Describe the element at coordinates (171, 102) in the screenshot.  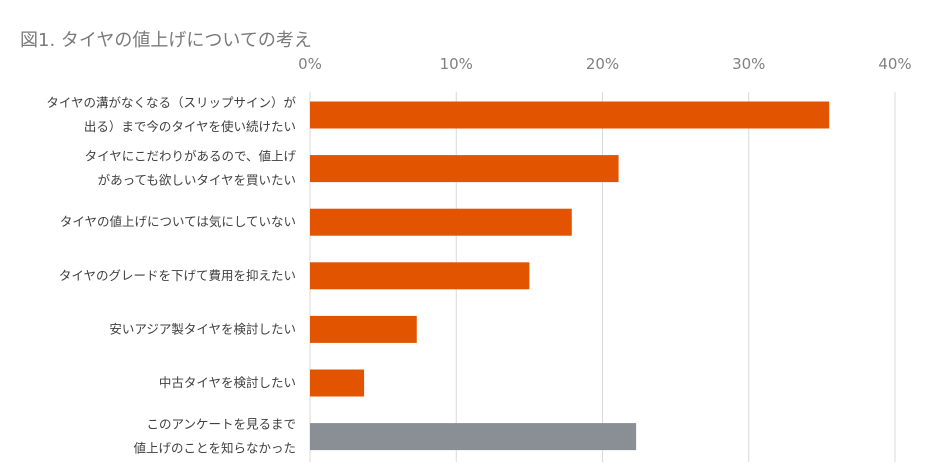
I see `category-label: タイヤの溝がなくなる（スリップサイン）が` at that location.